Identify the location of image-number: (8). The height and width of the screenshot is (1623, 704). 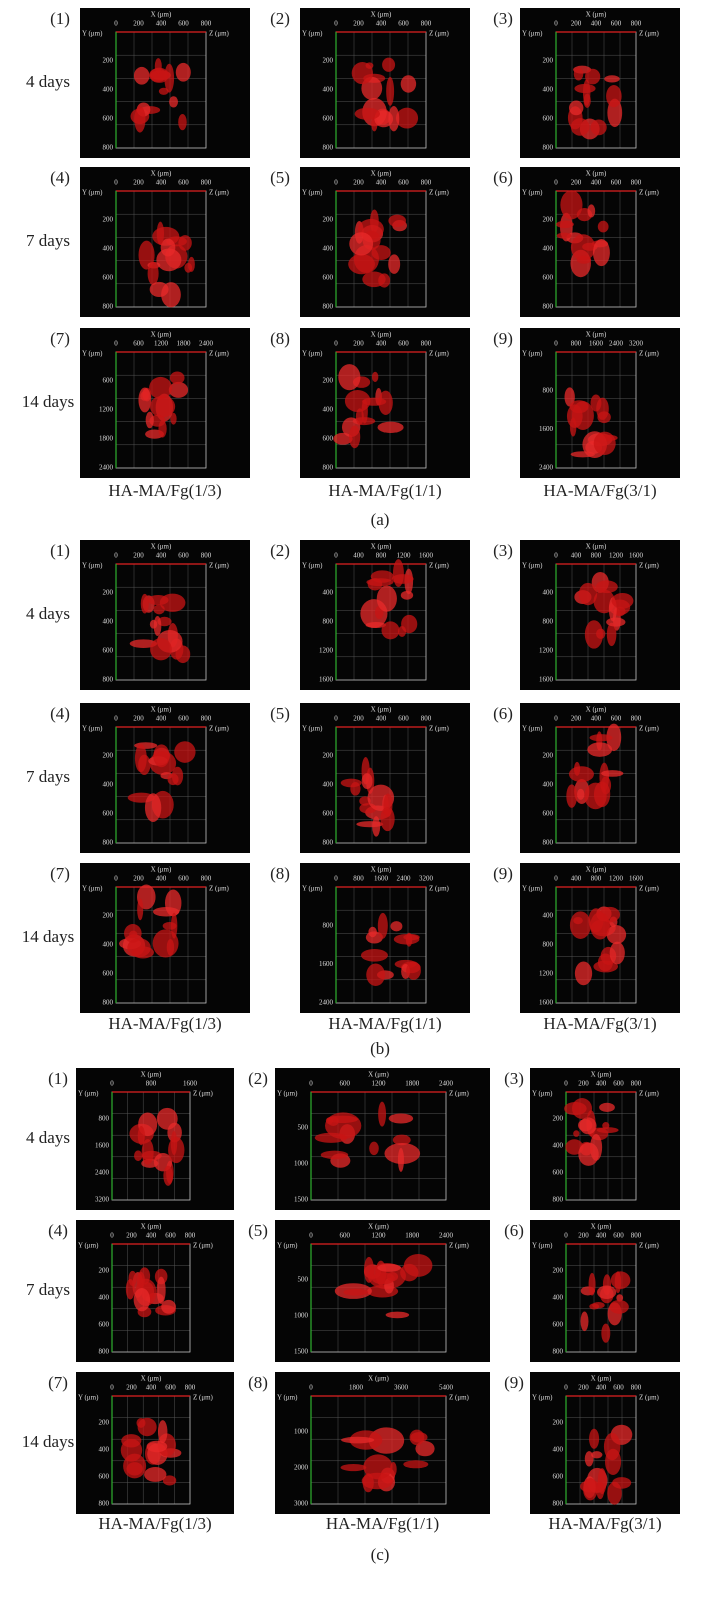
(280, 338).